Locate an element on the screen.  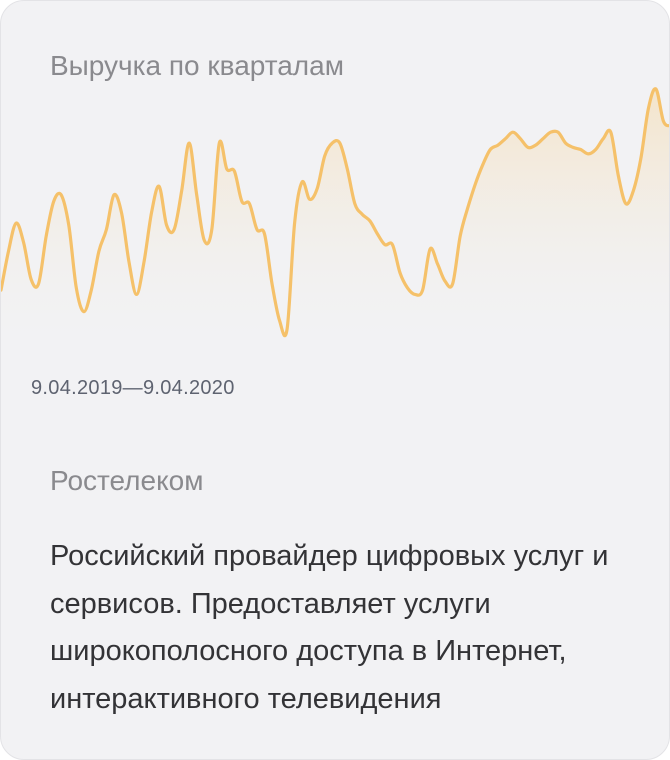
chart-title: Выручка по кварталам is located at coordinates (197, 65).